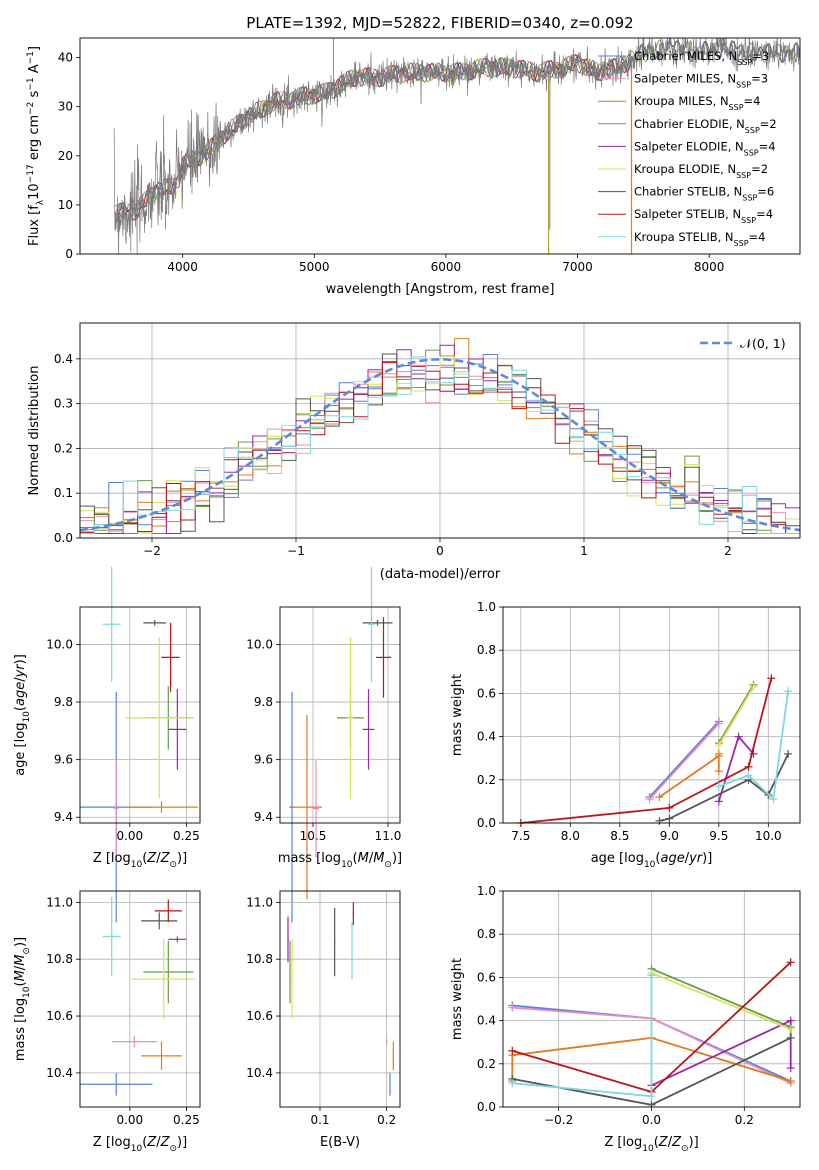  What do you see at coordinates (347, 865) in the screenshot?
I see `x-axis-label-part: 10` at bounding box center [347, 865].